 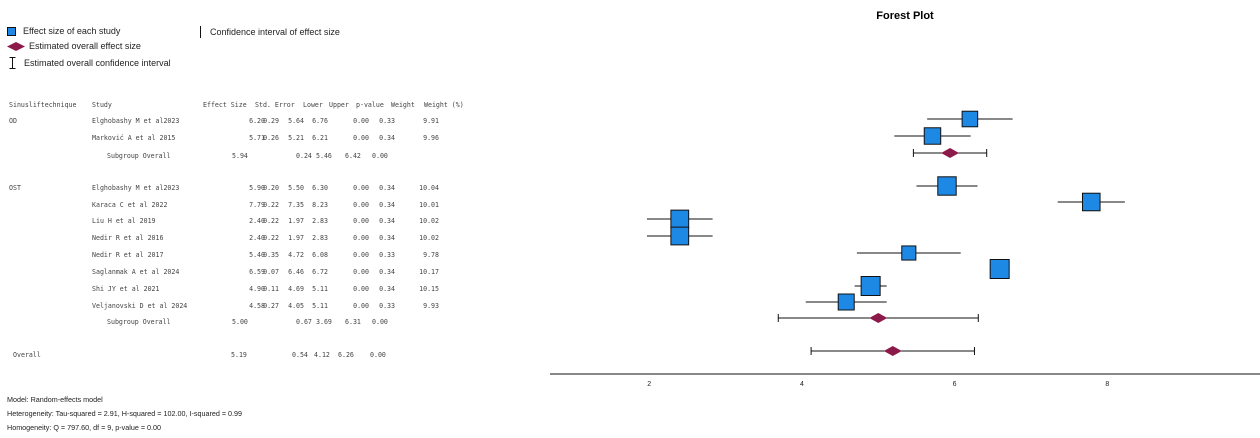 What do you see at coordinates (802, 384) in the screenshot?
I see `x-tick-label: 4` at bounding box center [802, 384].